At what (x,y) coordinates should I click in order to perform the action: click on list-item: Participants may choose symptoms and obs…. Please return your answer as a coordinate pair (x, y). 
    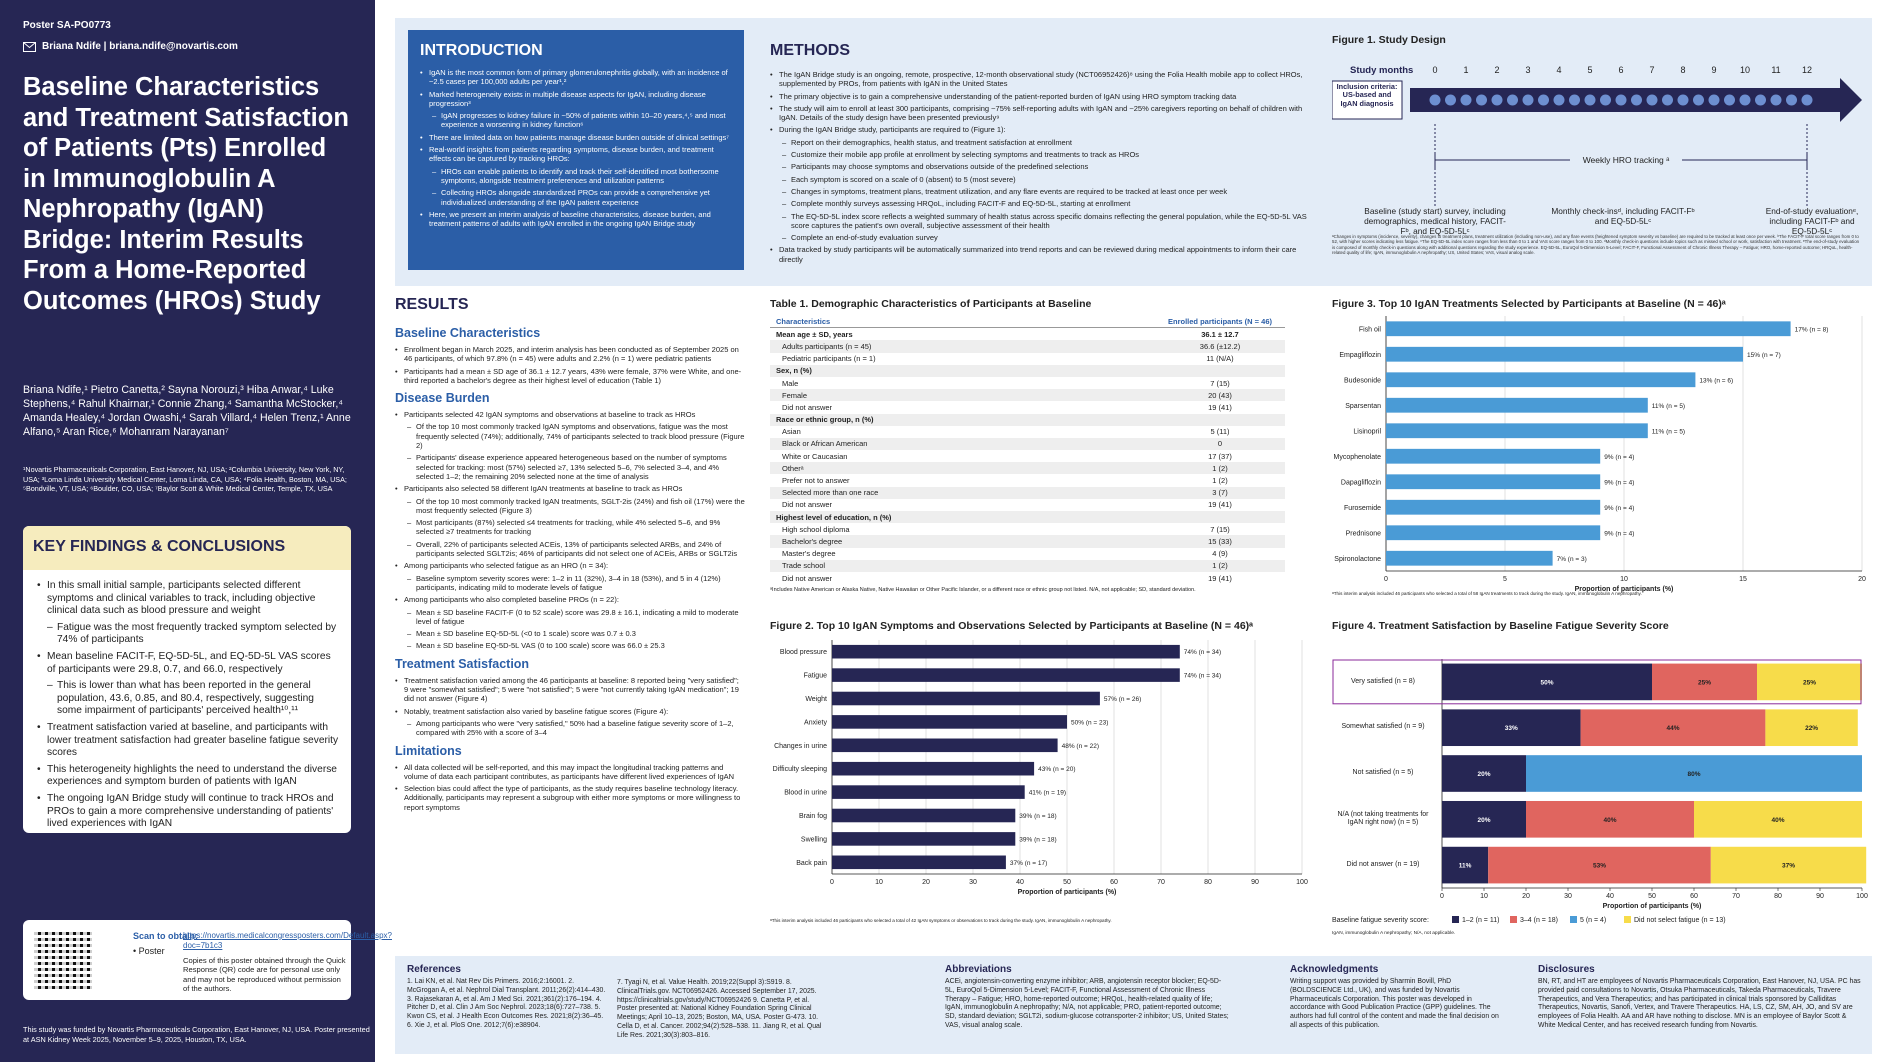
    Looking at the image, I should click on (1046, 167).